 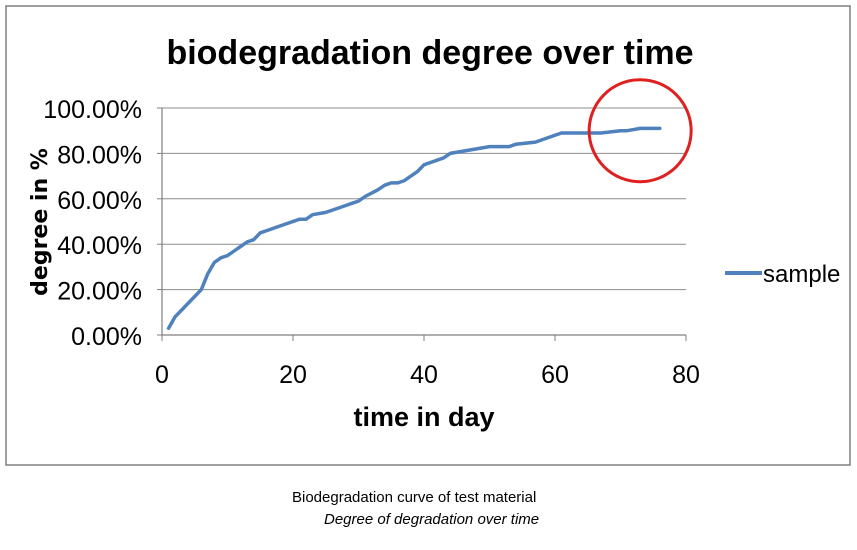 I want to click on y-tick-label: 0.00%, so click(x=106, y=337).